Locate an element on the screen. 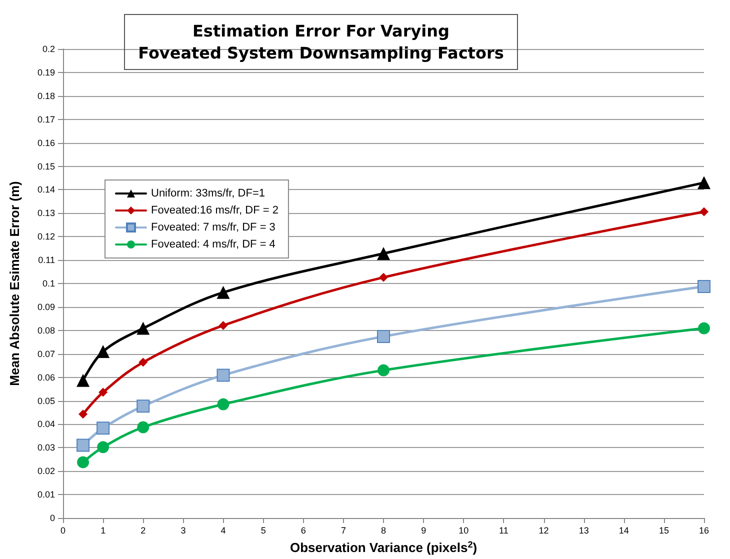 The height and width of the screenshot is (559, 730). y-tick-label: 0.13 is located at coordinates (46, 213).